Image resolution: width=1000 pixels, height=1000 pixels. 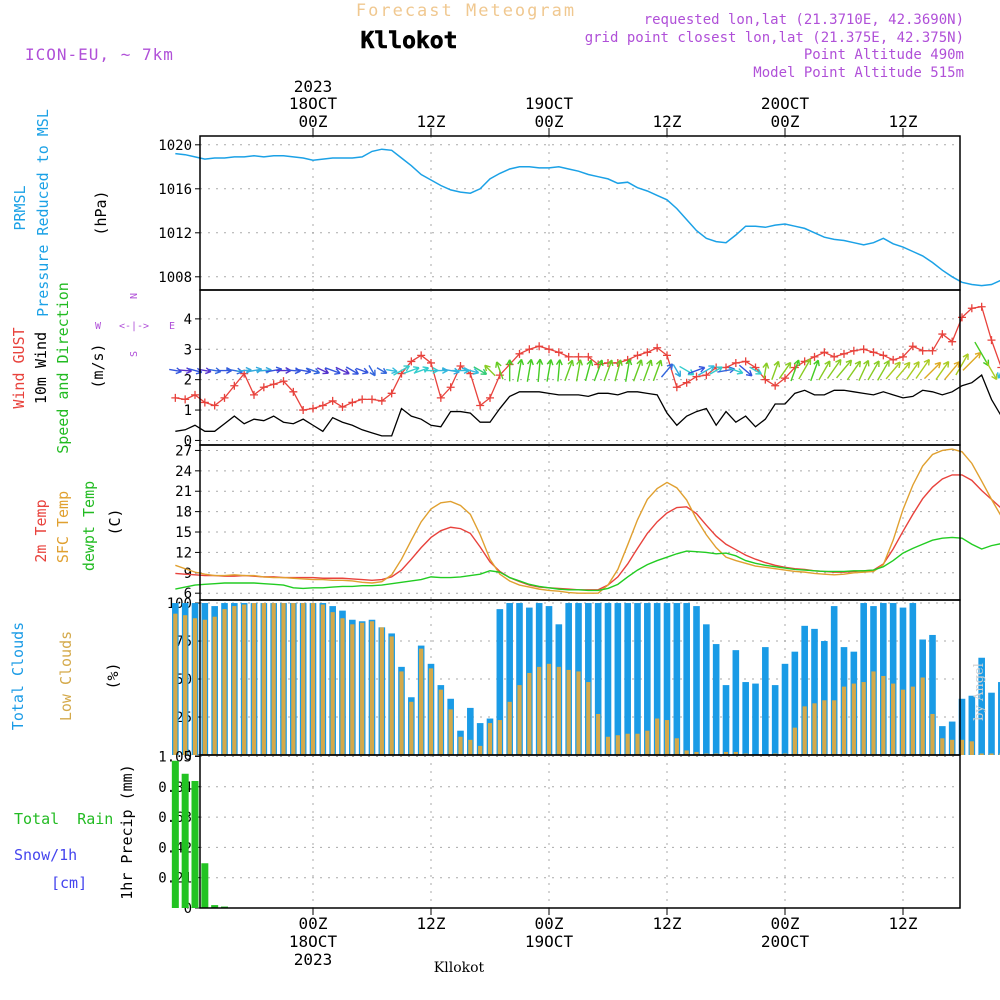 What do you see at coordinates (41, 530) in the screenshot?
I see `temp2m-label: 2m Temp` at bounding box center [41, 530].